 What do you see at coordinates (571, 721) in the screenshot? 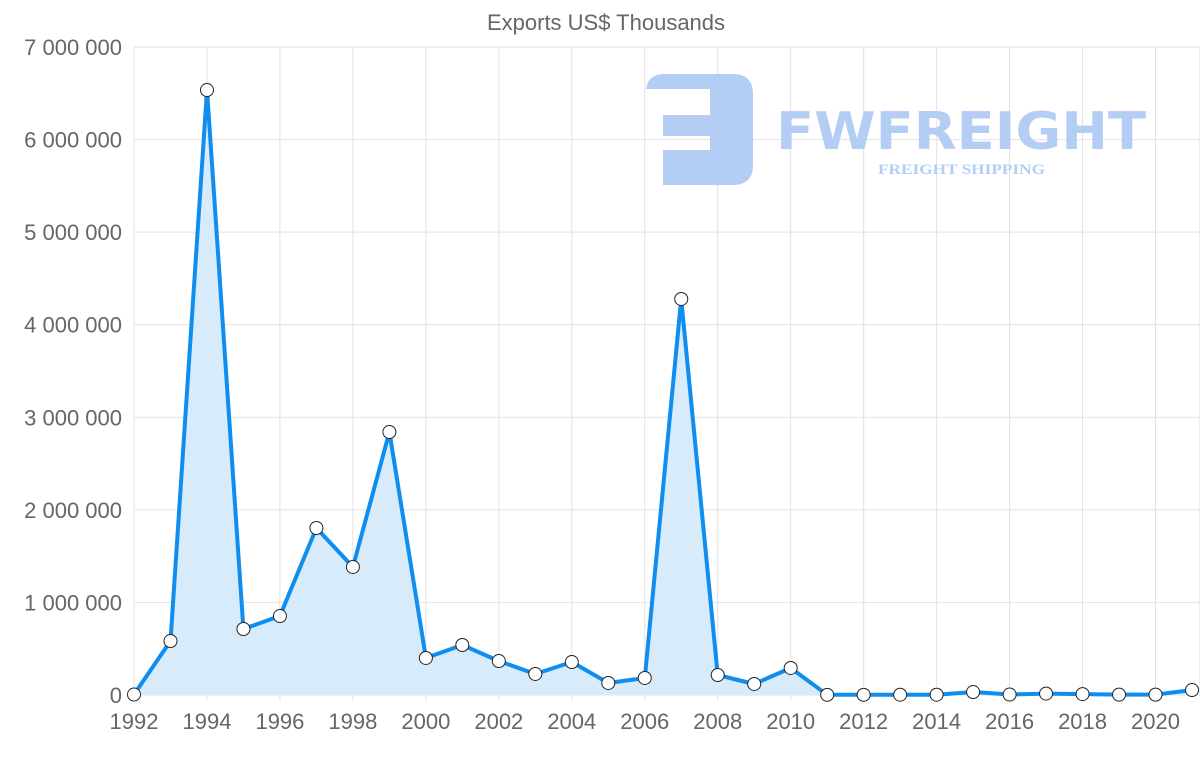
I see `x-tick-label: 2004` at bounding box center [571, 721].